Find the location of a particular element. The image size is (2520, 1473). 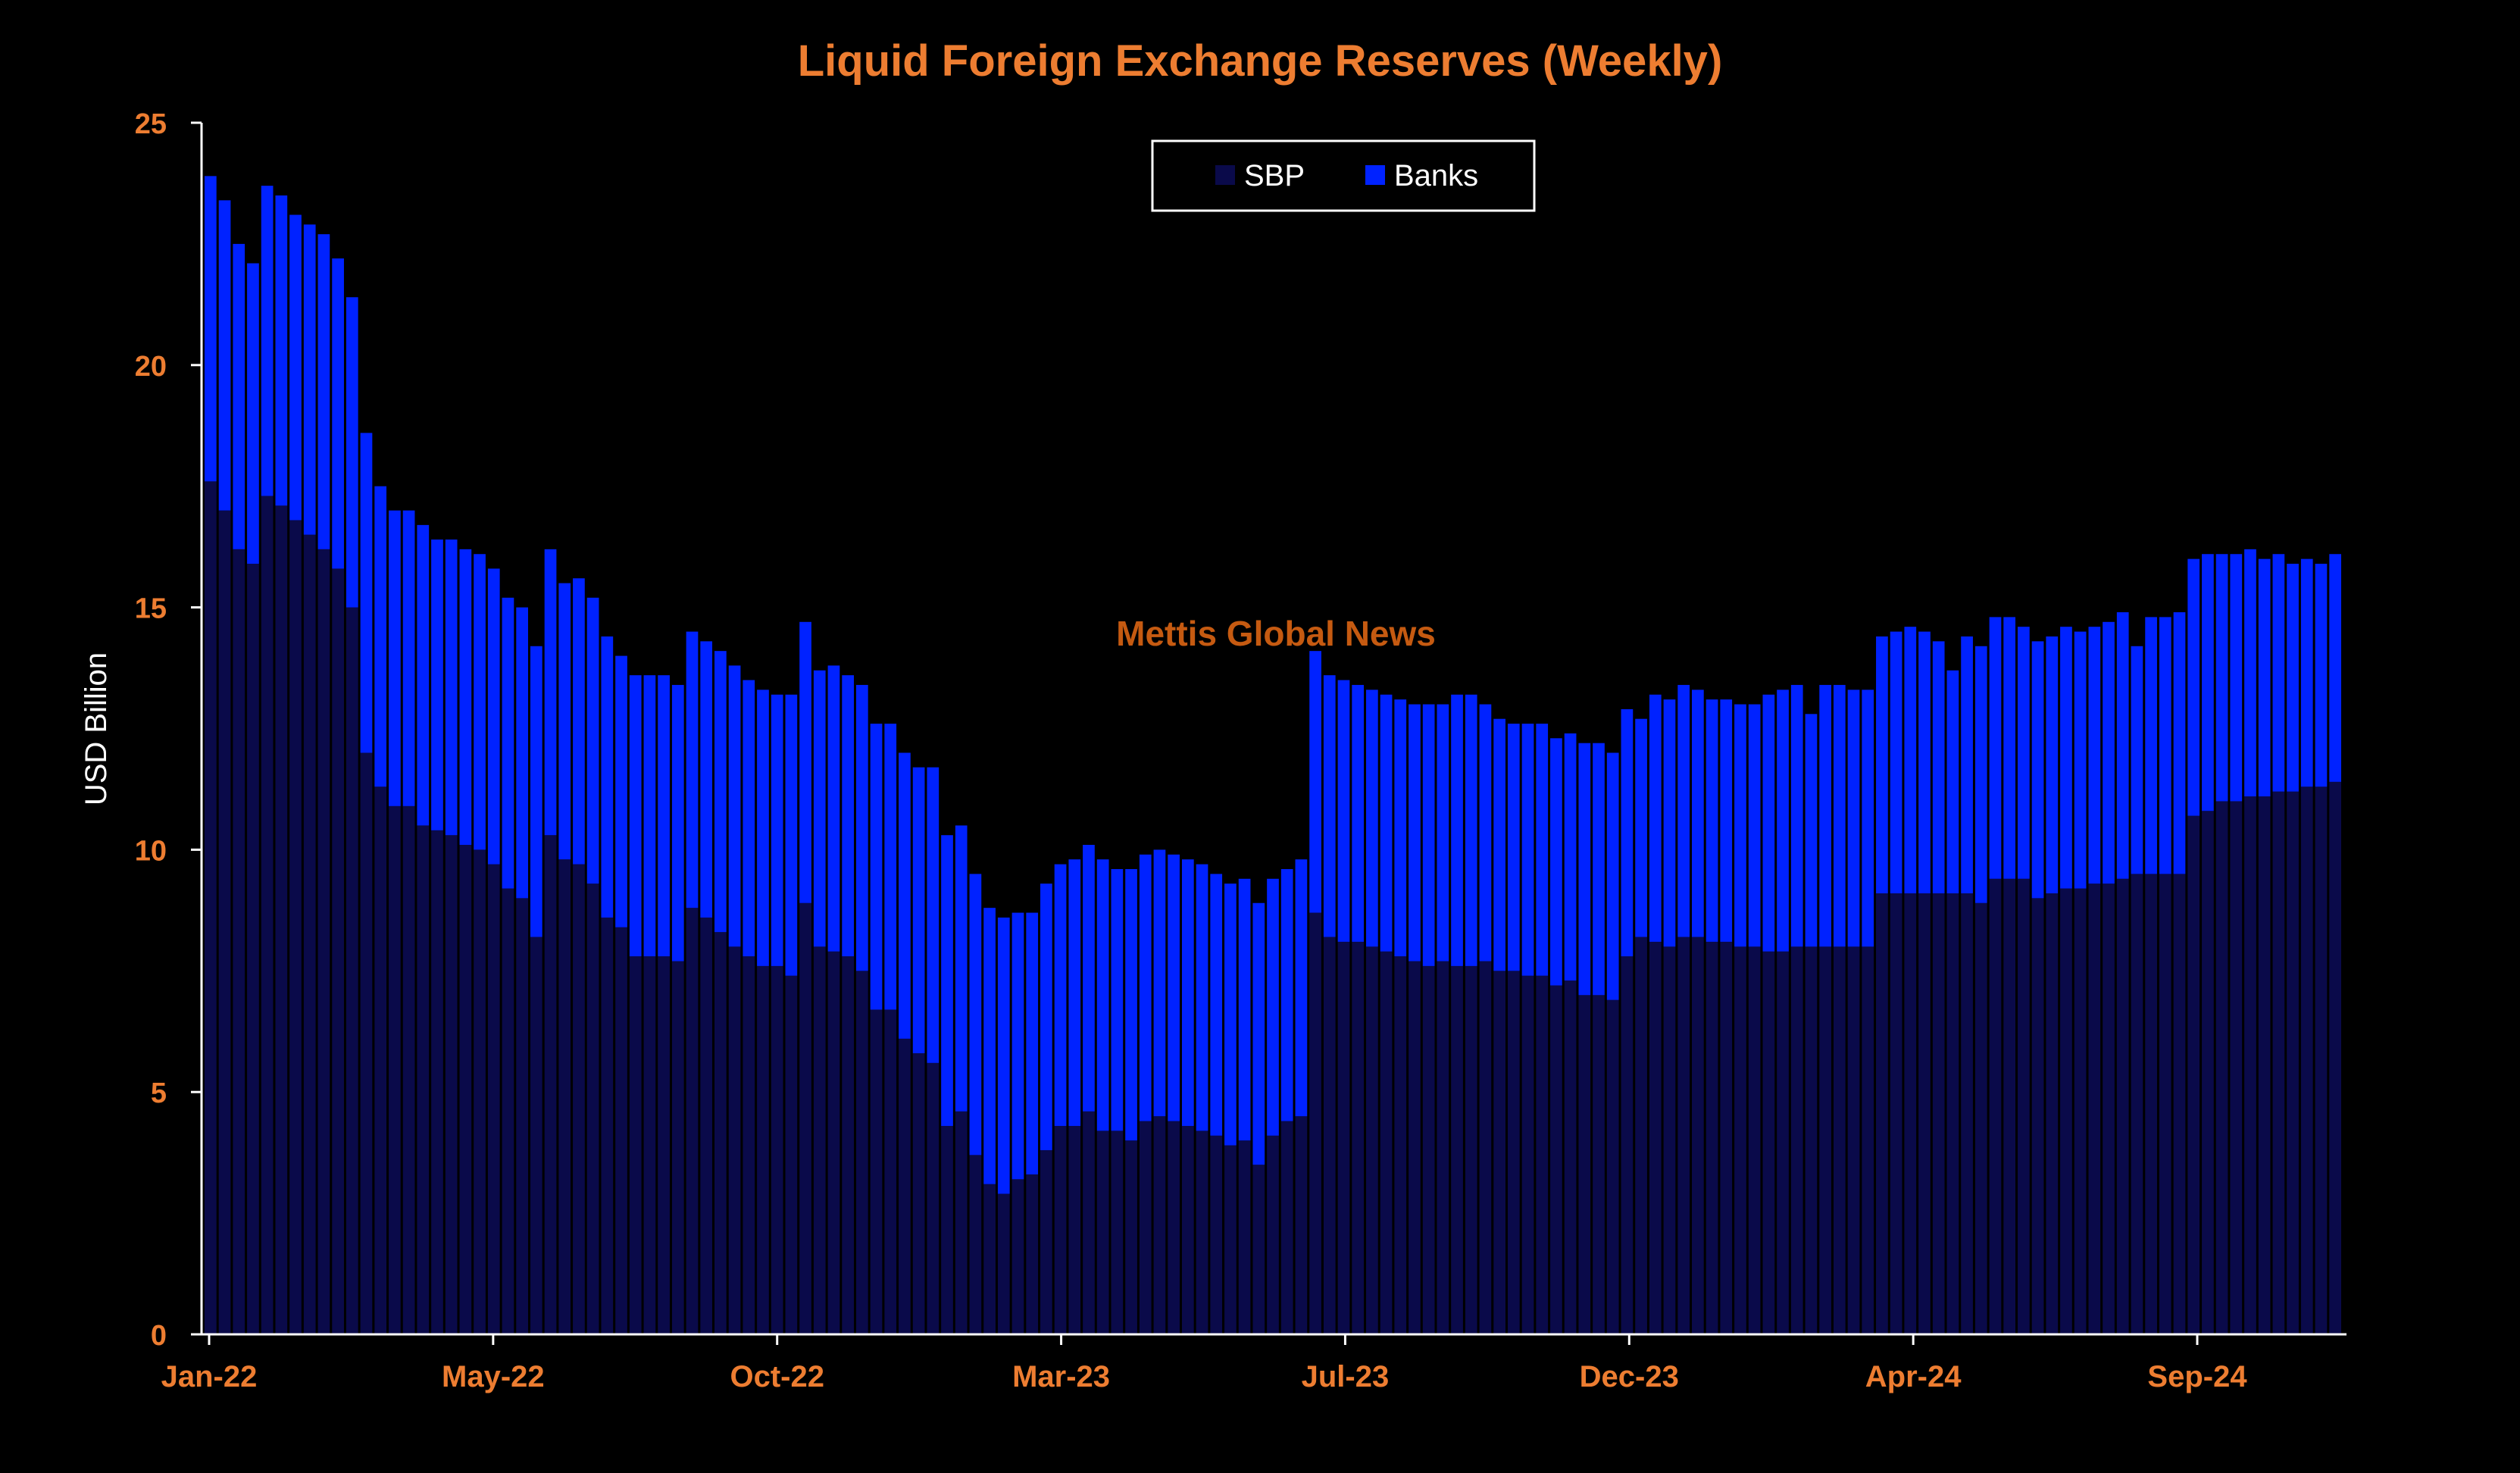

y-tick-label: 25 is located at coordinates (151, 124).